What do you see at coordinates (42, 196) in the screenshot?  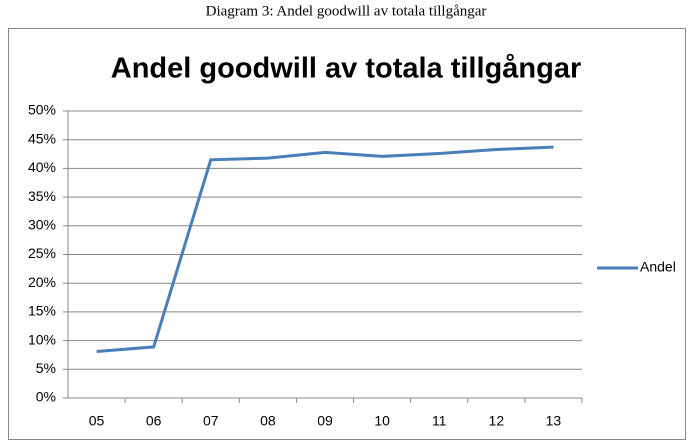 I see `y-tick-label: 35%` at bounding box center [42, 196].